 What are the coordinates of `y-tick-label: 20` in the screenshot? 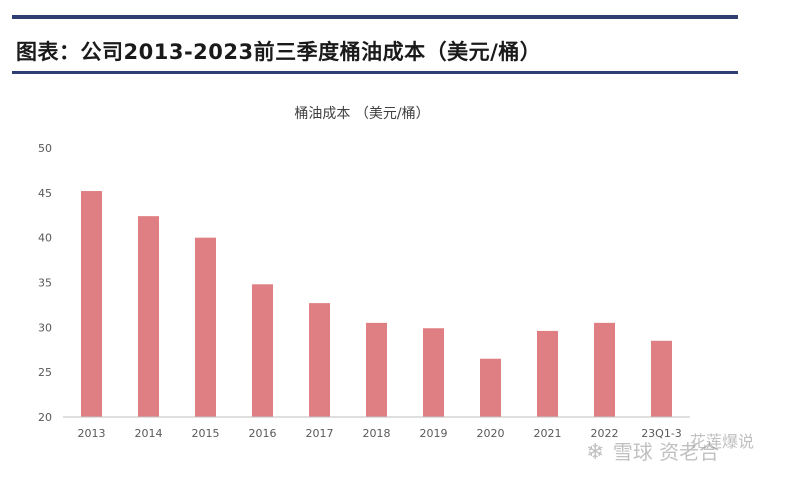 It's located at (45, 417).